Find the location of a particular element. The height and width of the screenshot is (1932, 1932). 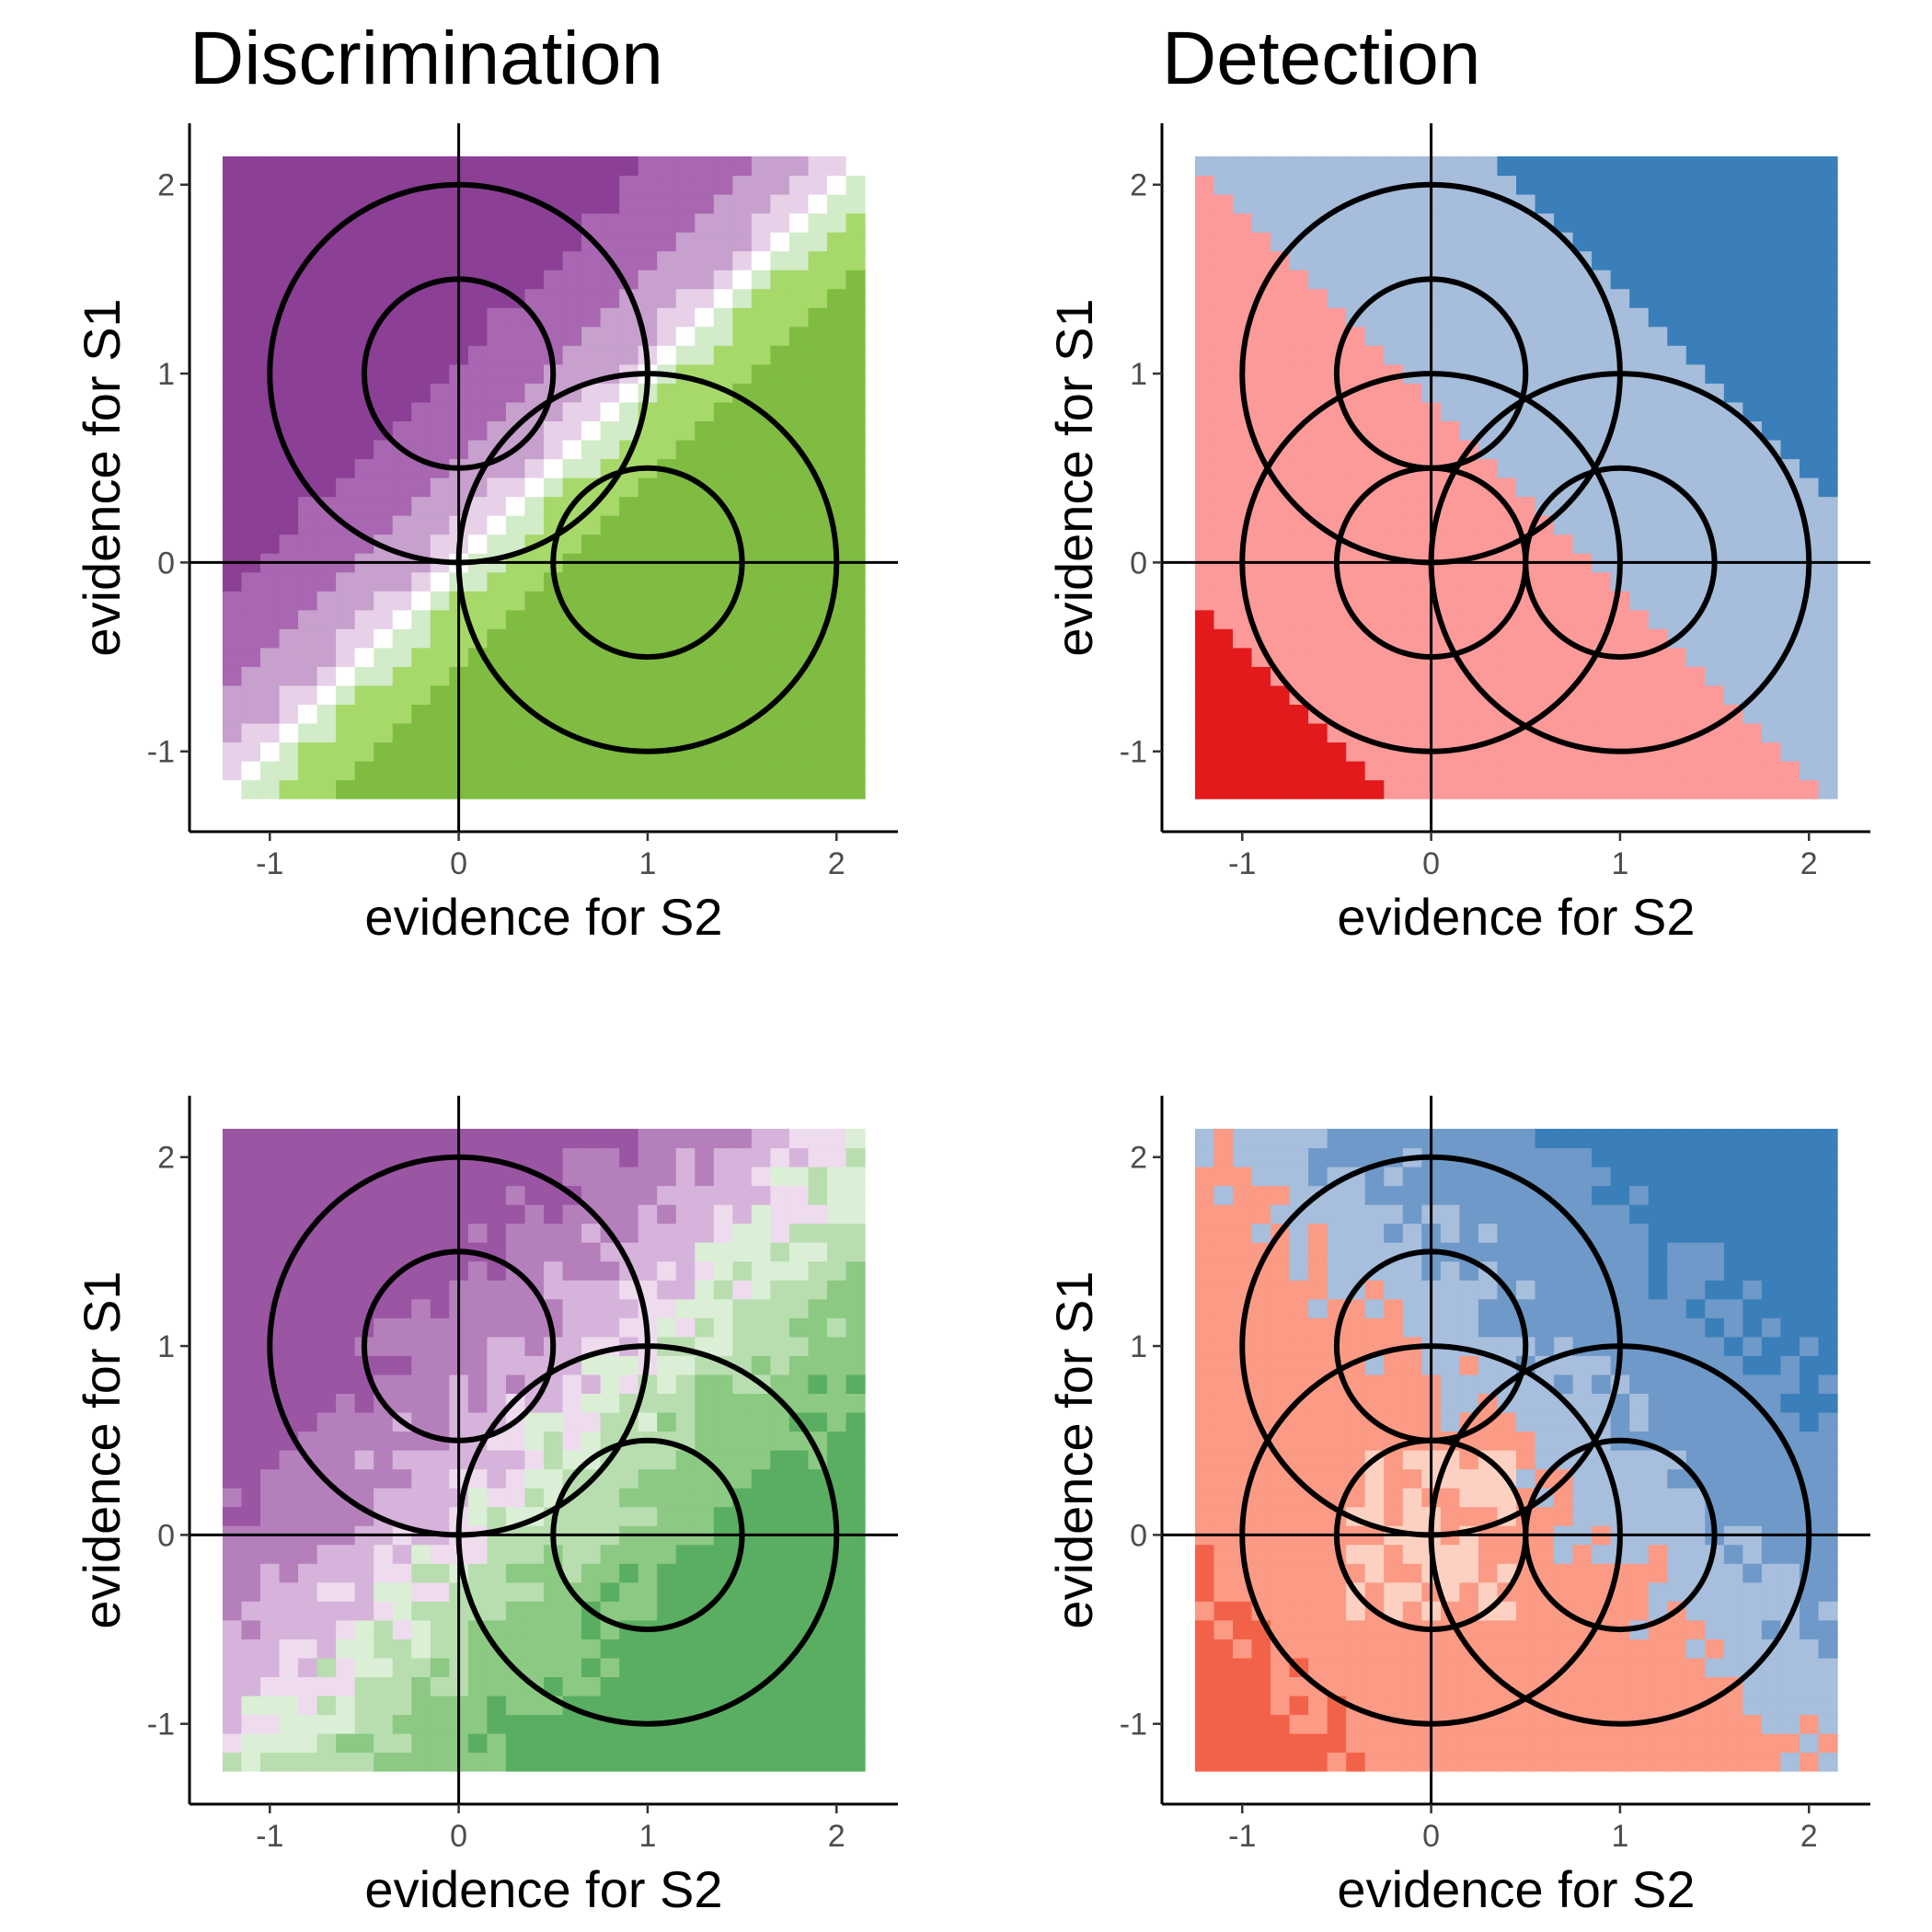

contour-circle is located at coordinates (1620, 562).